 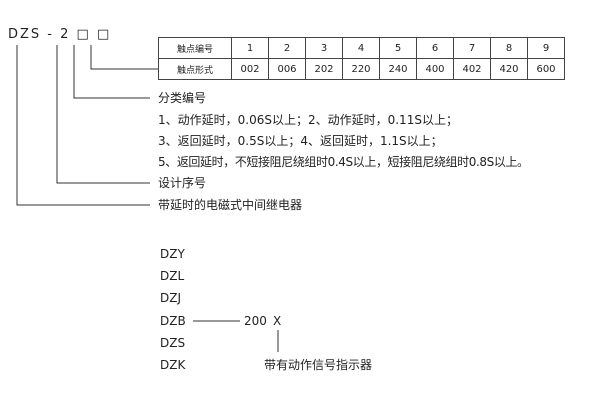 What do you see at coordinates (546, 69) in the screenshot?
I see `cell: 600` at bounding box center [546, 69].